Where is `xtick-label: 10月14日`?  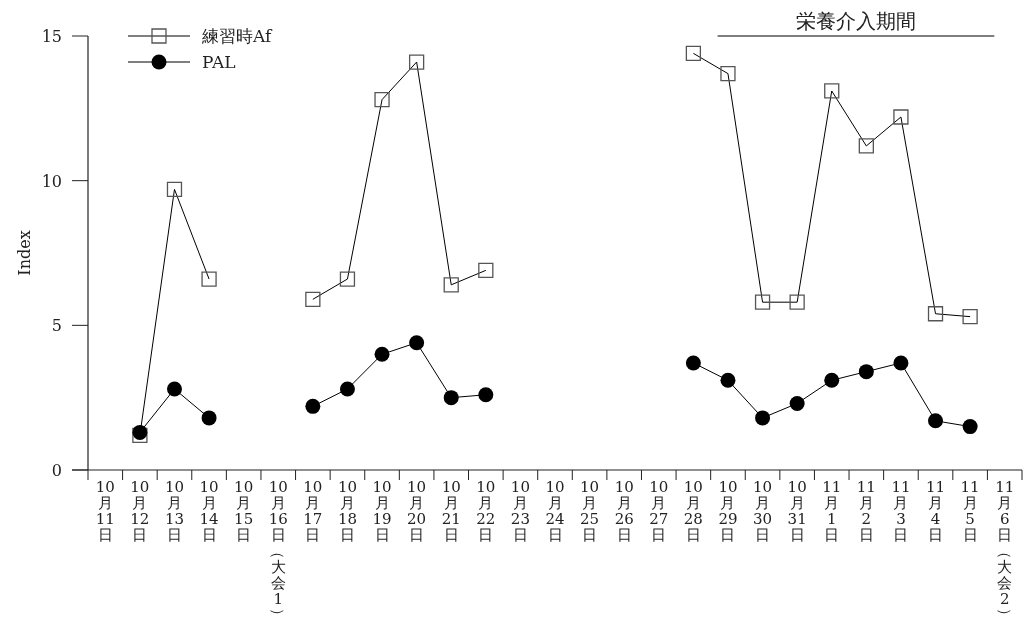
xtick-label: 10月14日 is located at coordinates (209, 511).